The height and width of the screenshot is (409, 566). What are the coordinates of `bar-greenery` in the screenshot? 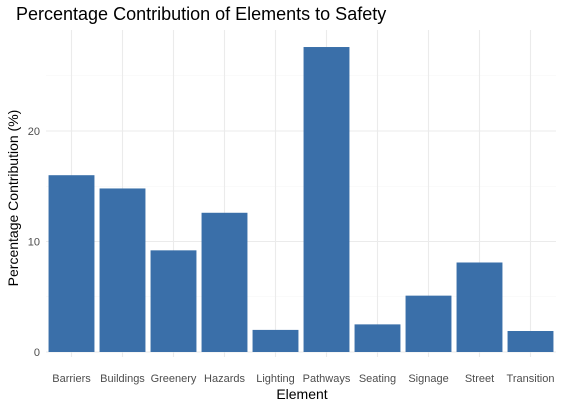 It's located at (173, 301).